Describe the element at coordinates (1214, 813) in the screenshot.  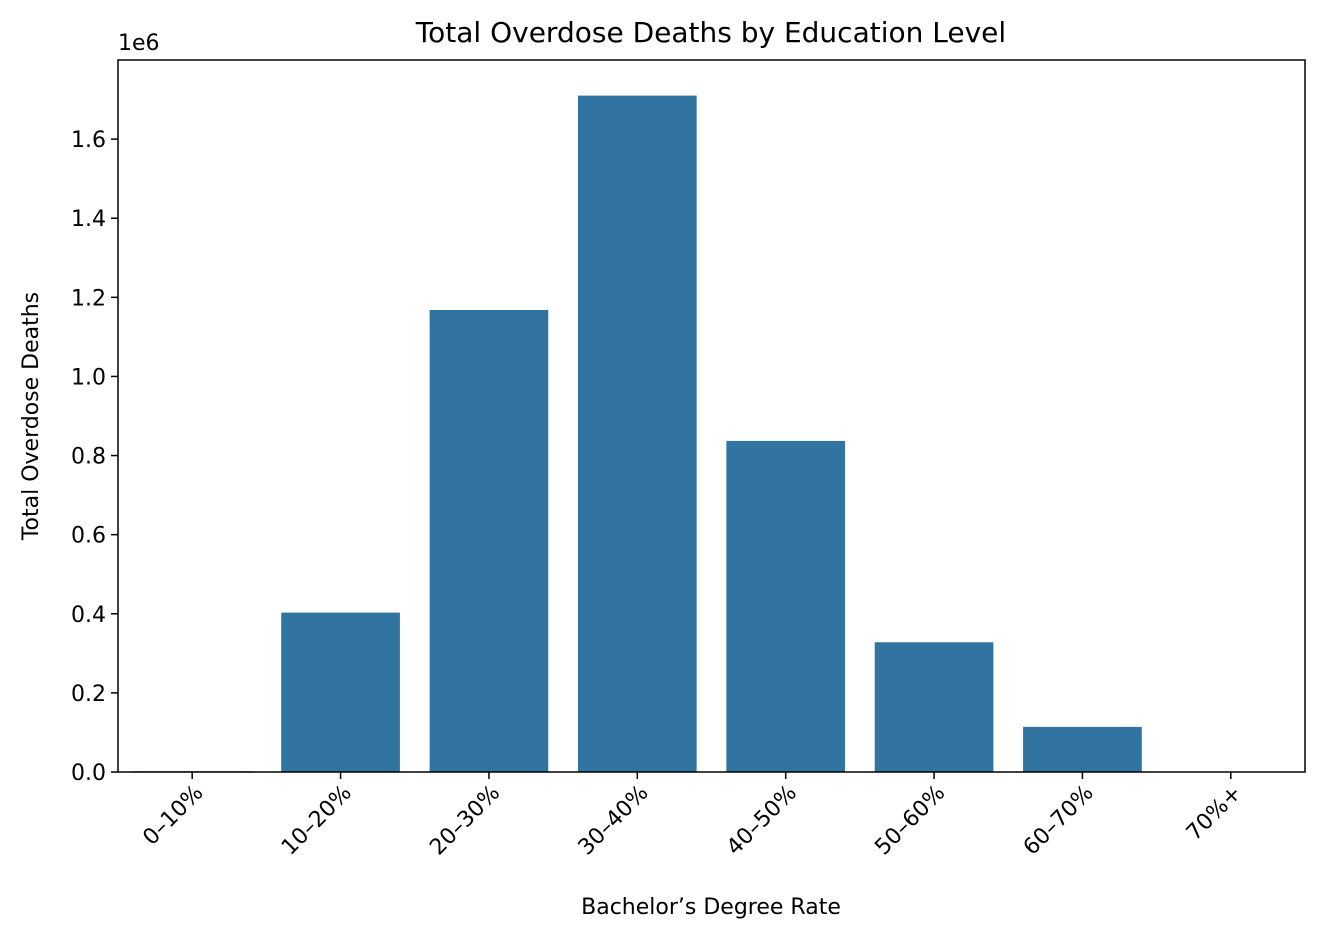
I see `x-tick-label: 70%+` at that location.